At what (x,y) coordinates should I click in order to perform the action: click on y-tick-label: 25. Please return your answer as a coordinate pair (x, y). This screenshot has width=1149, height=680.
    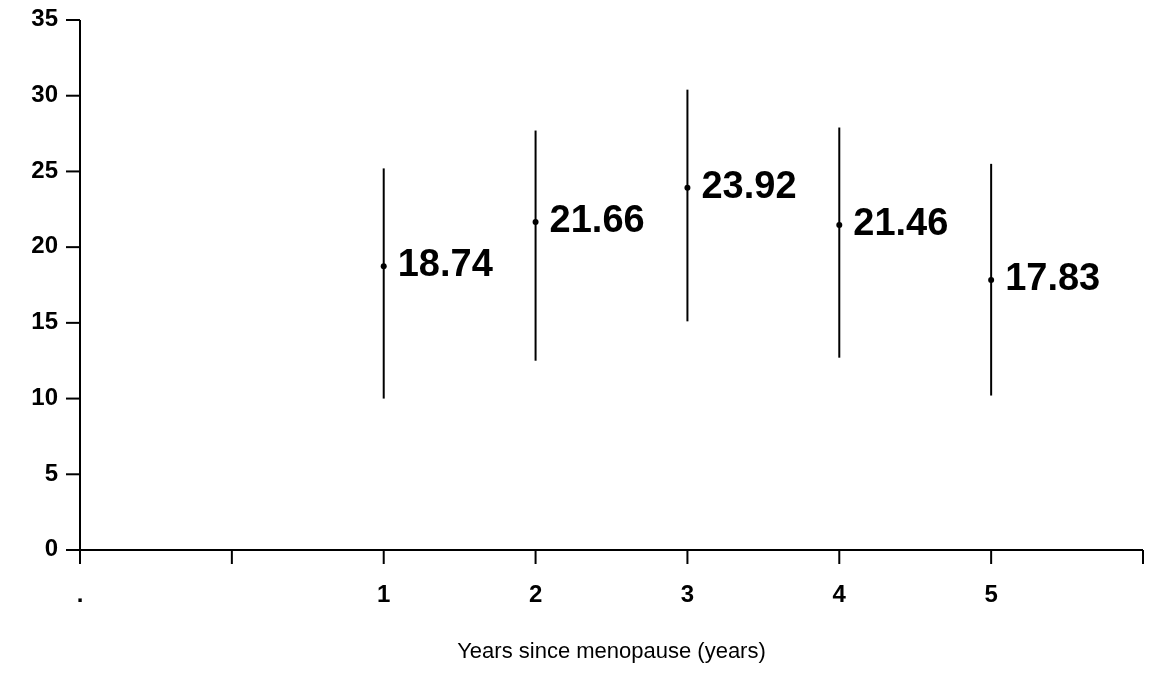
    Looking at the image, I should click on (44, 169).